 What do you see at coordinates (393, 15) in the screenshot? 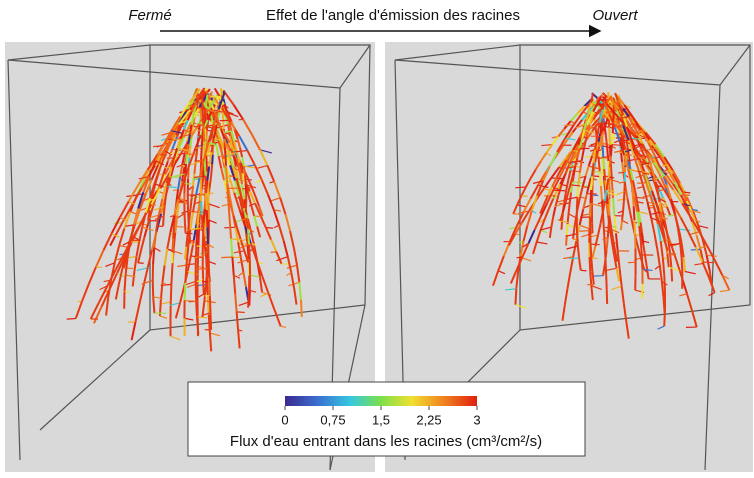
I see `figure-title: Effet de l'angle d'émission des racines` at bounding box center [393, 15].